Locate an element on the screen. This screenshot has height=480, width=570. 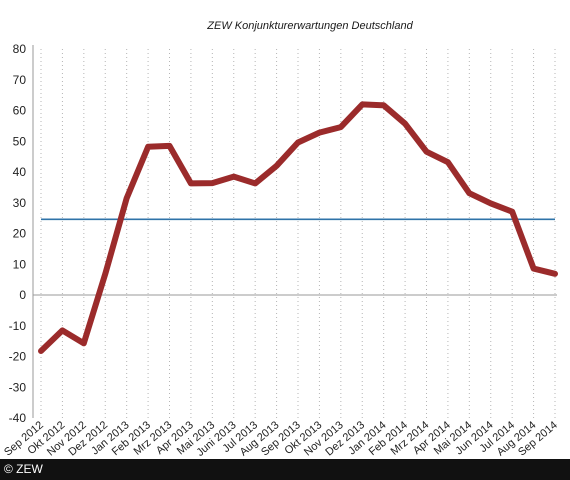
chart-title: ZEW Konjunkturerwartungen Deutschland is located at coordinates (309, 26).